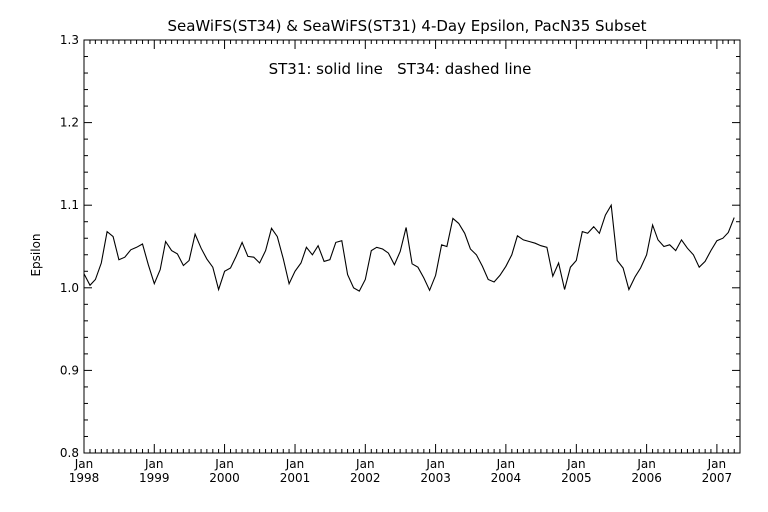 This screenshot has width=768, height=512. What do you see at coordinates (84, 478) in the screenshot?
I see `x-tick-year: 1998` at bounding box center [84, 478].